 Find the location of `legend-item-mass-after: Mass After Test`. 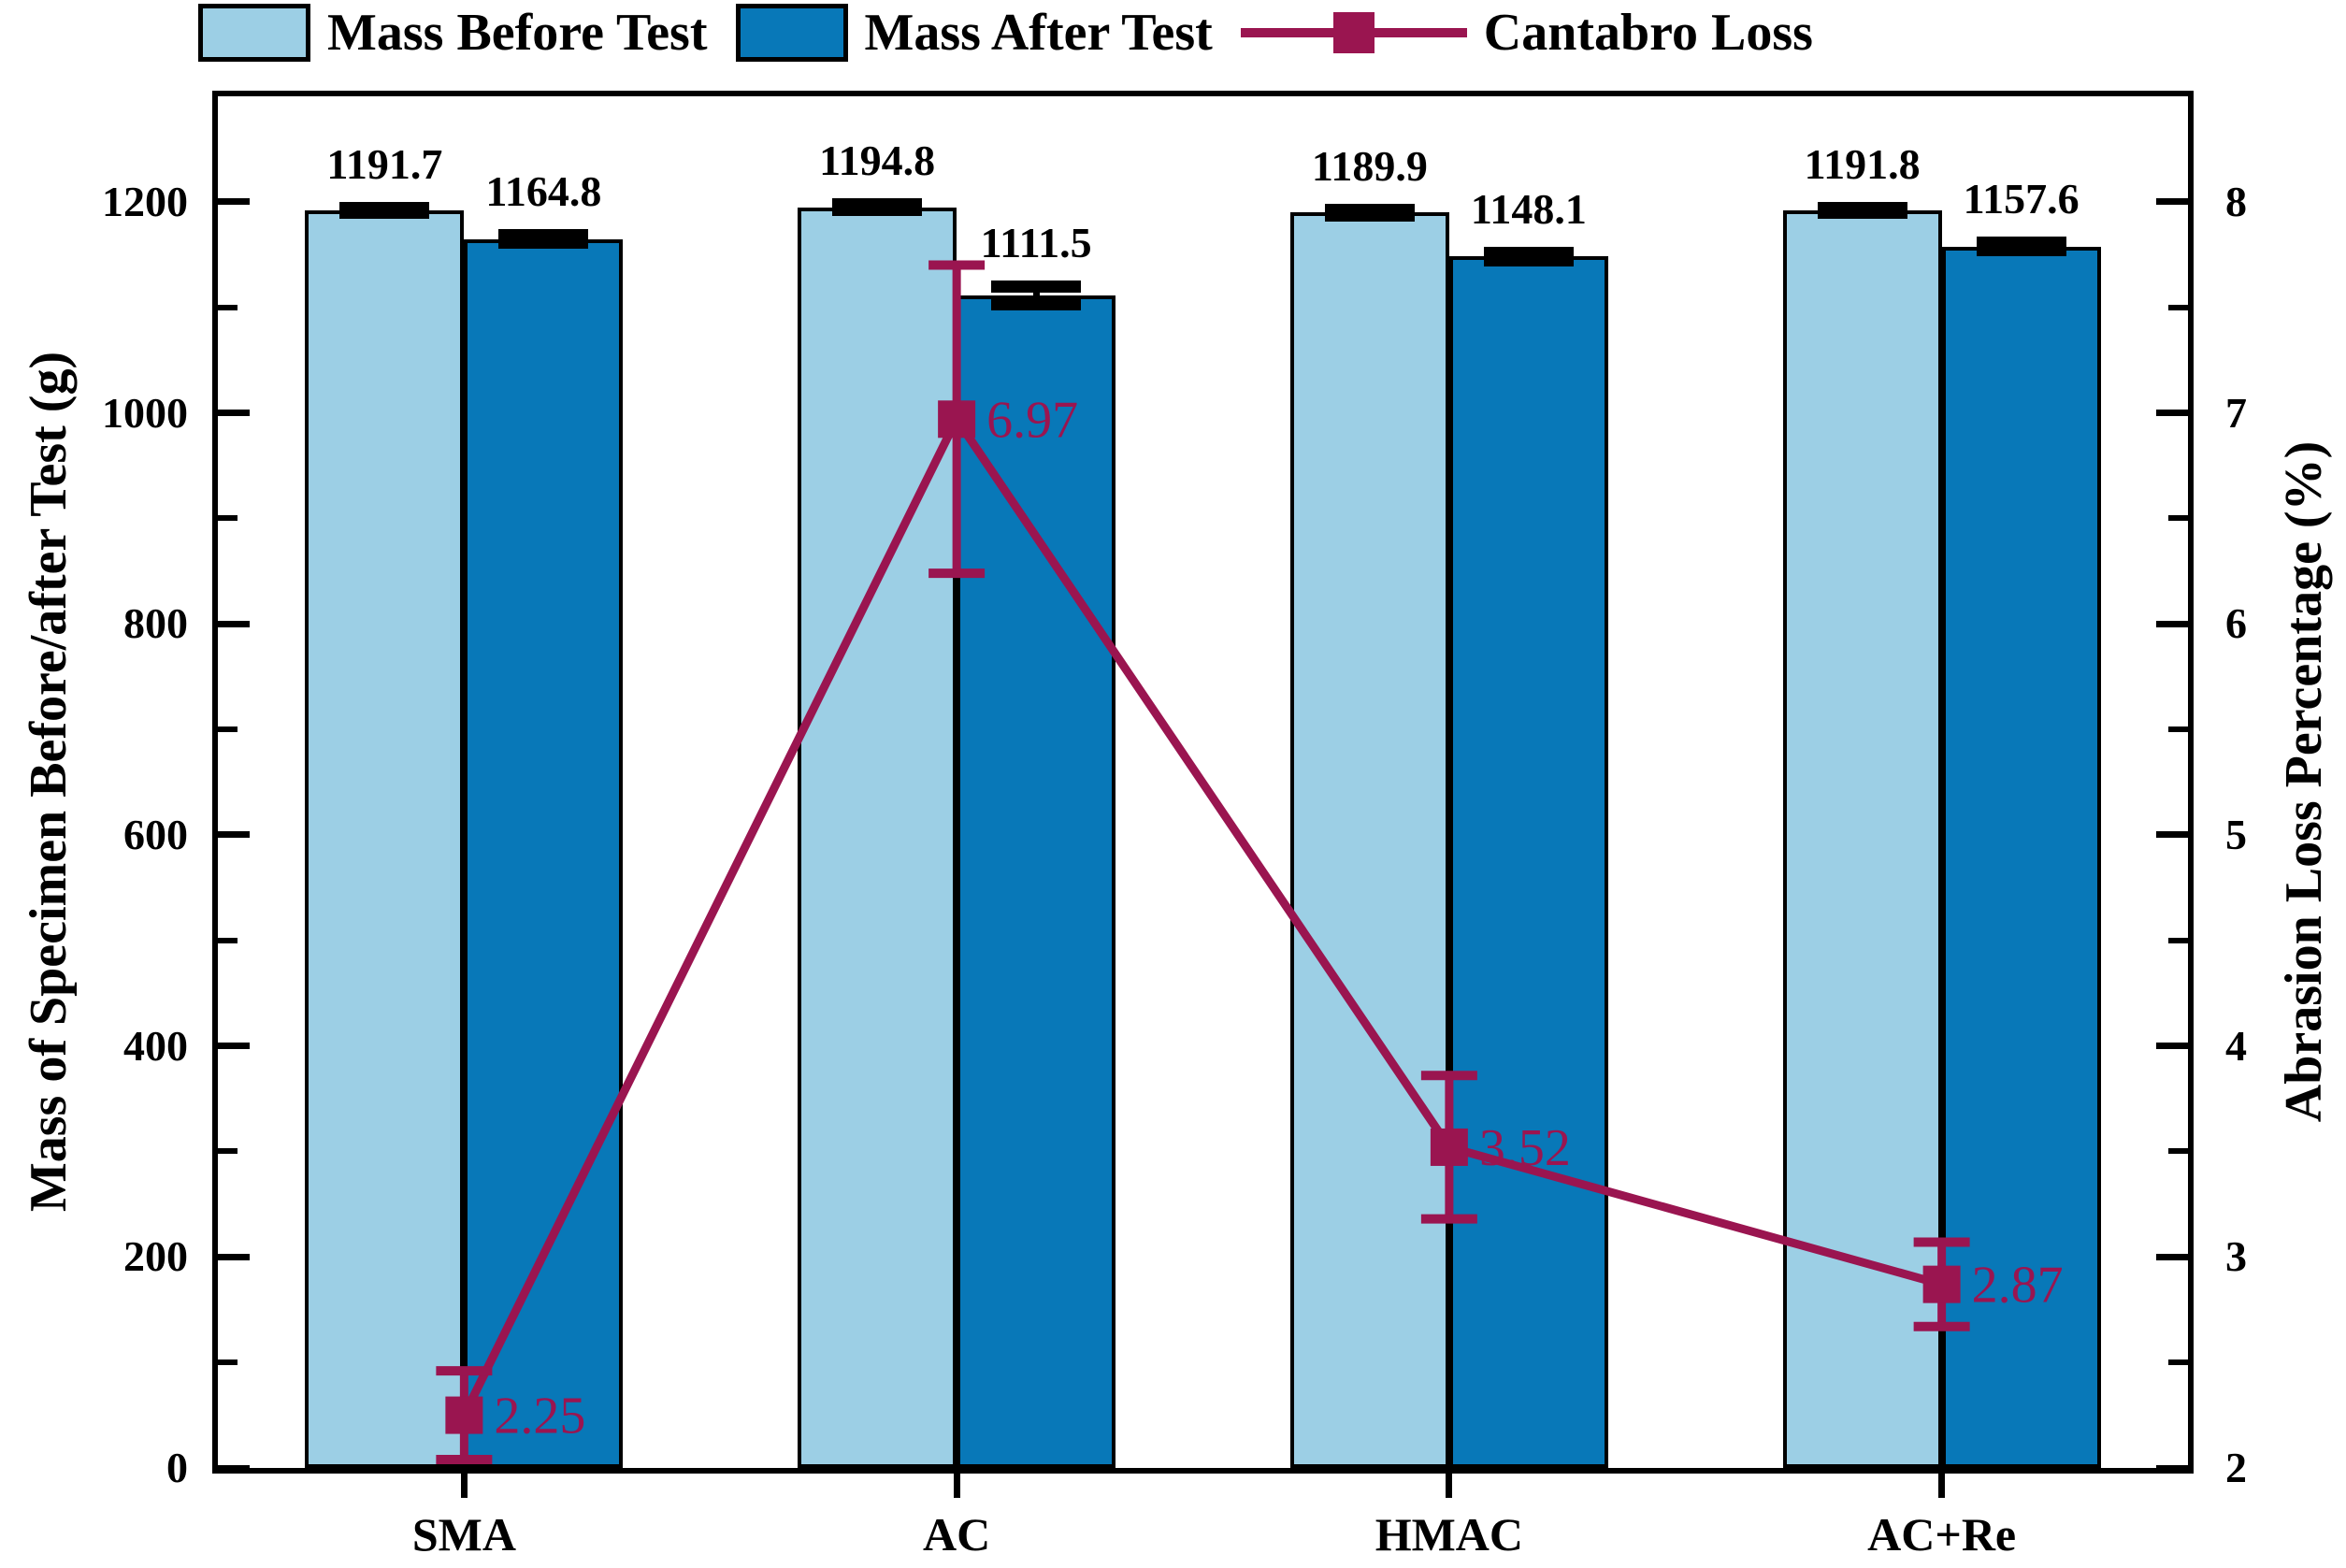

legend-item-mass-after: Mass After Test is located at coordinates (974, 33).